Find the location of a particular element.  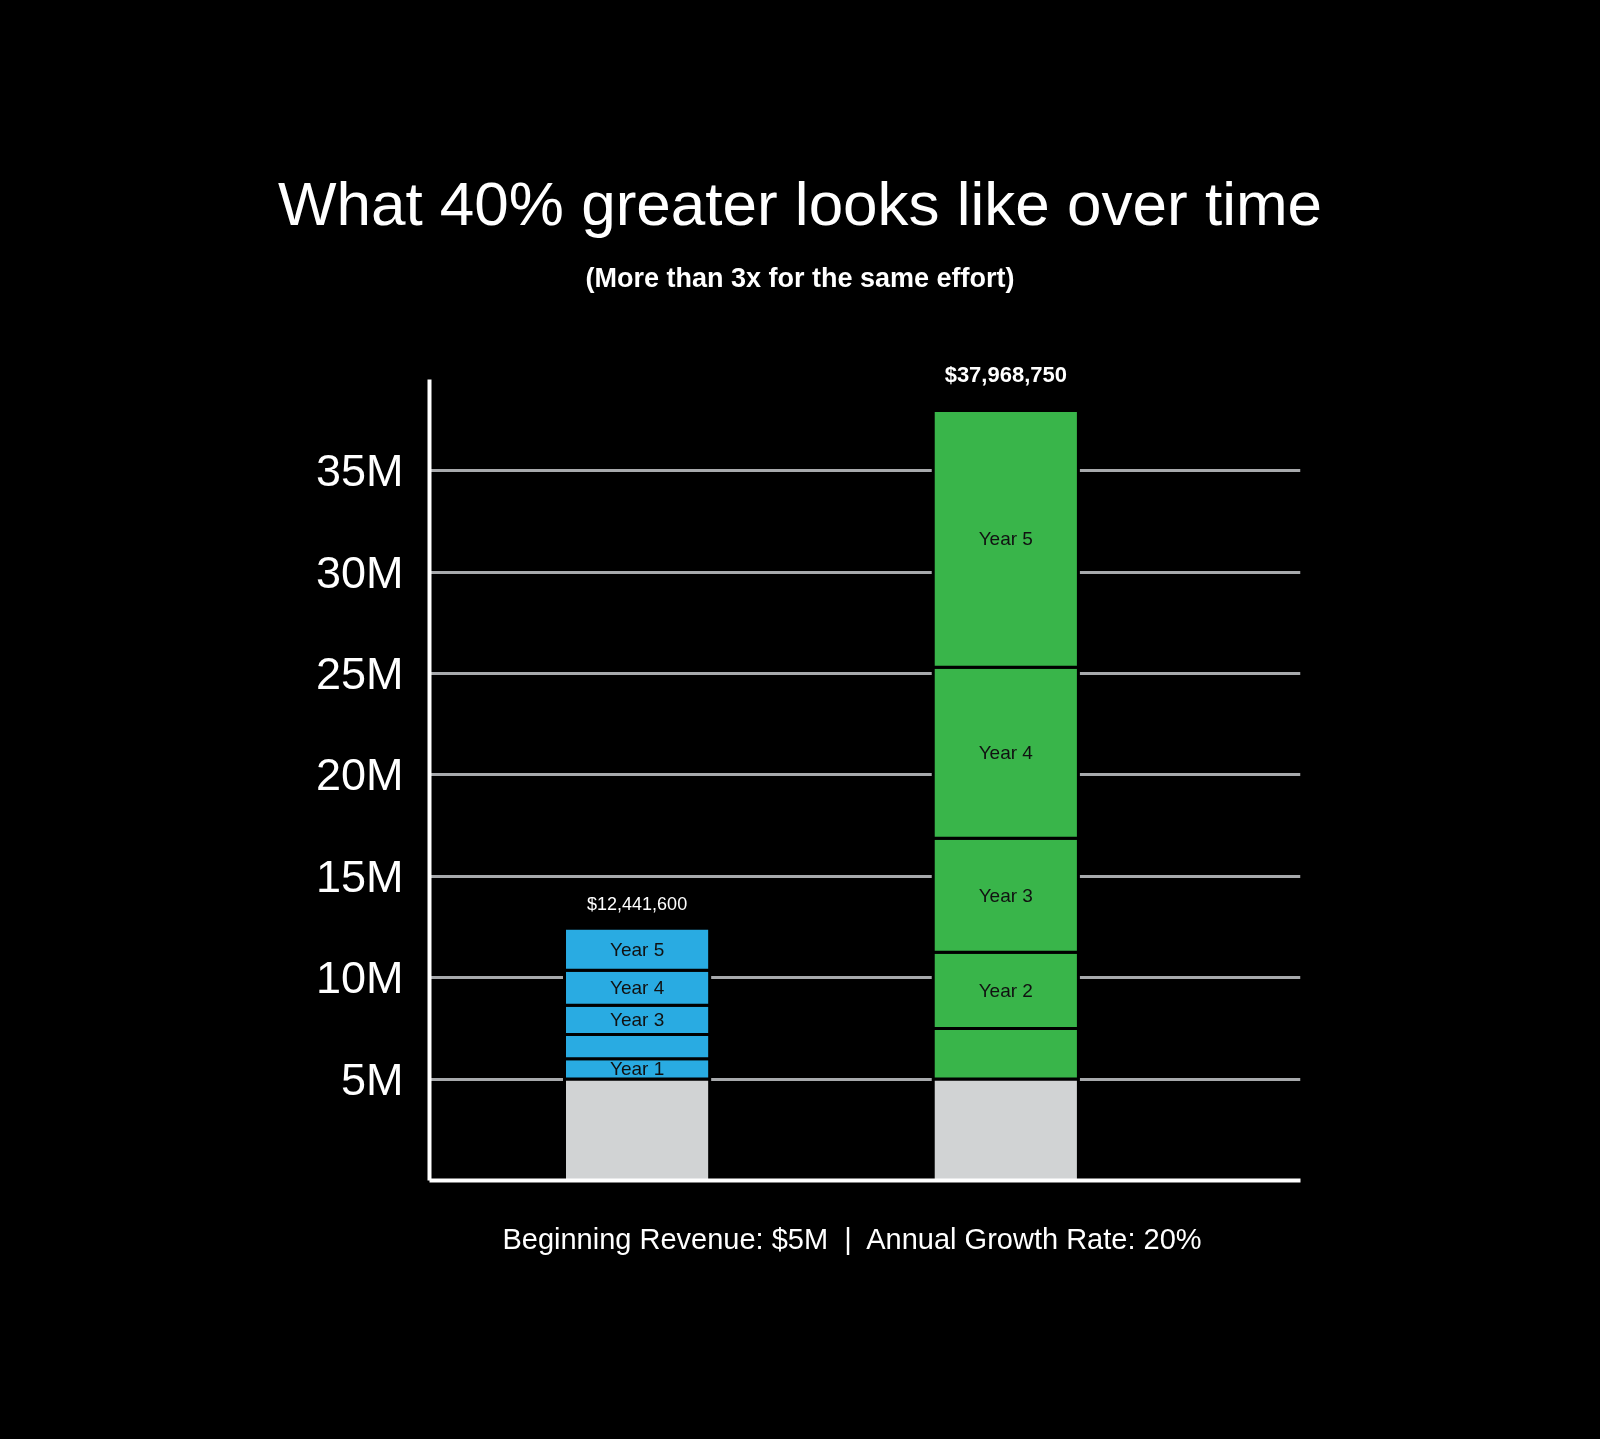

chart-subtitle: (More than 3x for the same effort) is located at coordinates (800, 278).